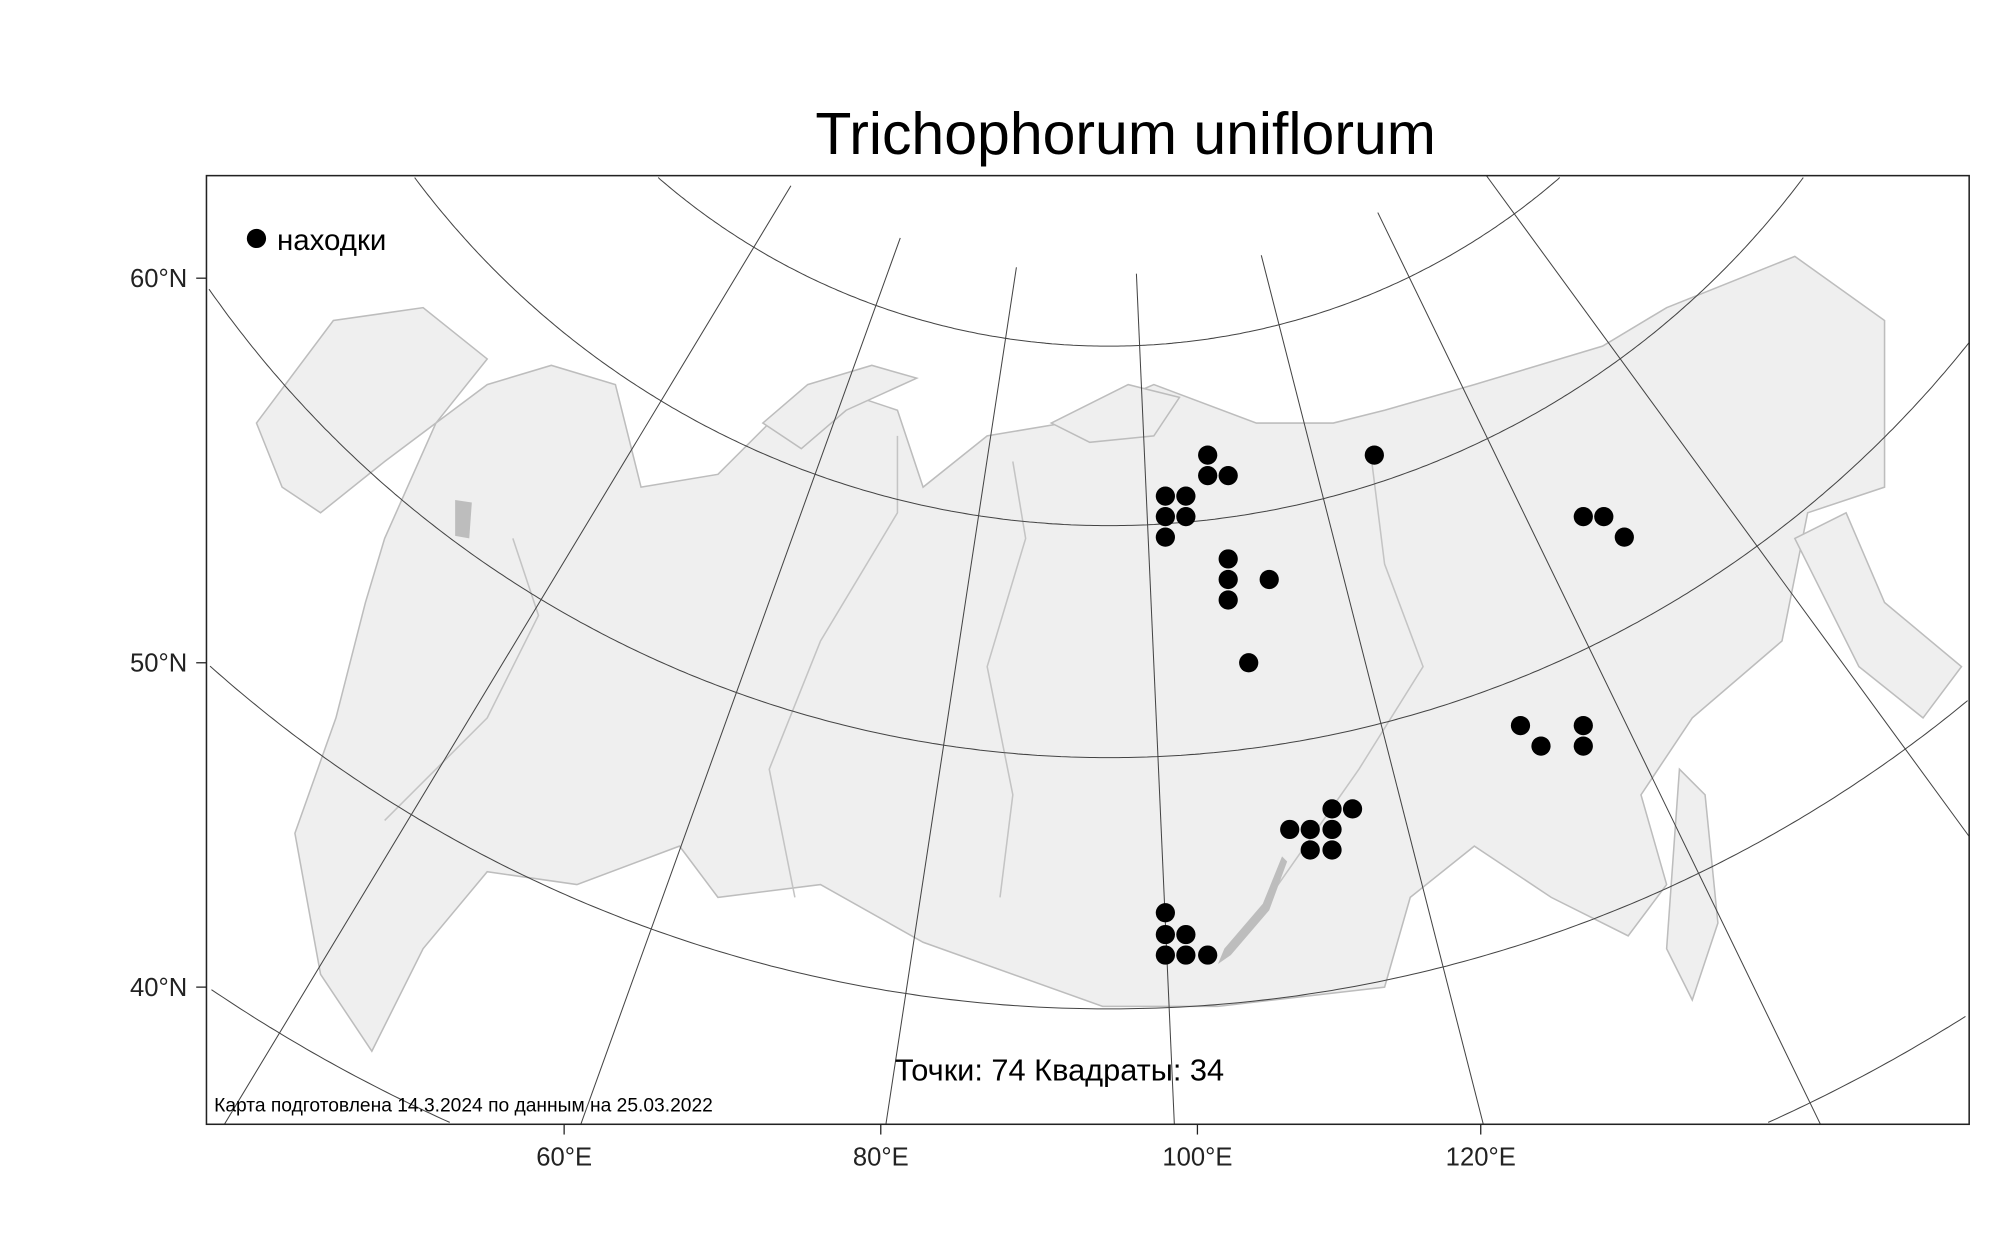 This screenshot has height=1253, width=2000. I want to click on map-title: Trichophorum uniflorum, so click(1125, 134).